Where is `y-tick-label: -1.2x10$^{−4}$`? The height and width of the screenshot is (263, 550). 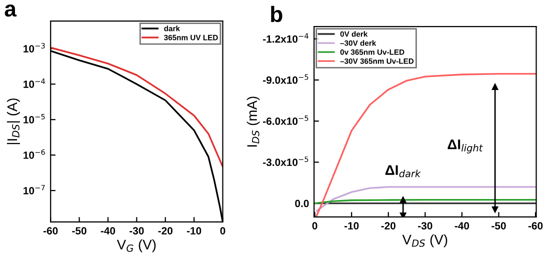 y-tick-label: -1.2x10$^{−4}$ is located at coordinates (285, 38).